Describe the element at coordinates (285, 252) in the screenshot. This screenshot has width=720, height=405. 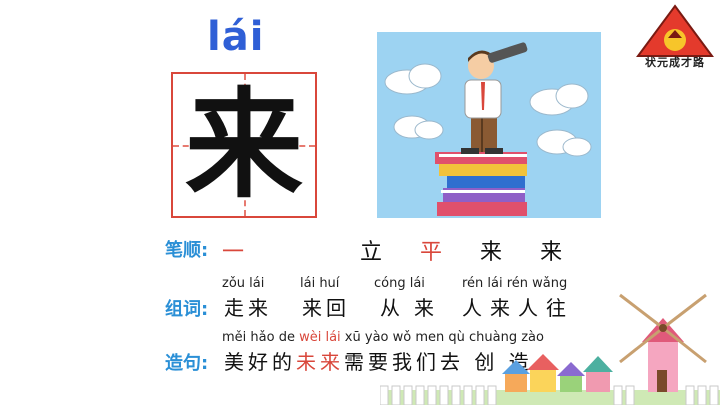
I see `stroke-step: 𠀆` at that location.